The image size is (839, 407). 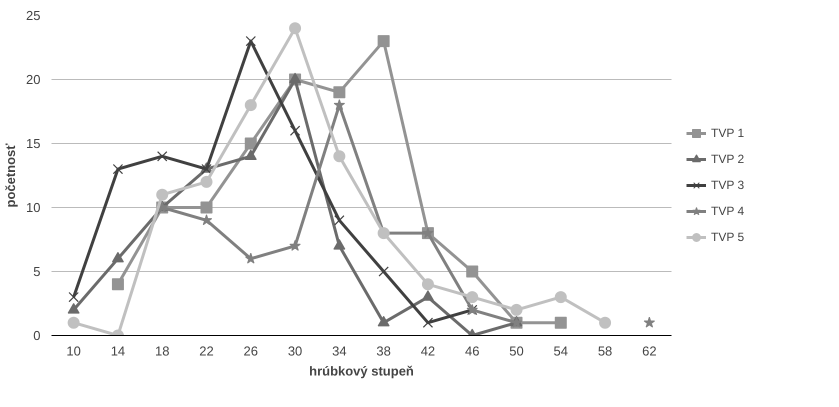 What do you see at coordinates (727, 237) in the screenshot?
I see `legend-label: TVP 5` at bounding box center [727, 237].